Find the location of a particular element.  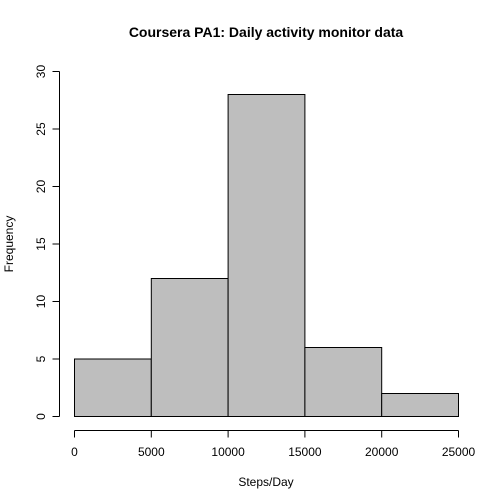

x-axis: 0 5000 10000 15000 20000 25000 is located at coordinates (273, 444).